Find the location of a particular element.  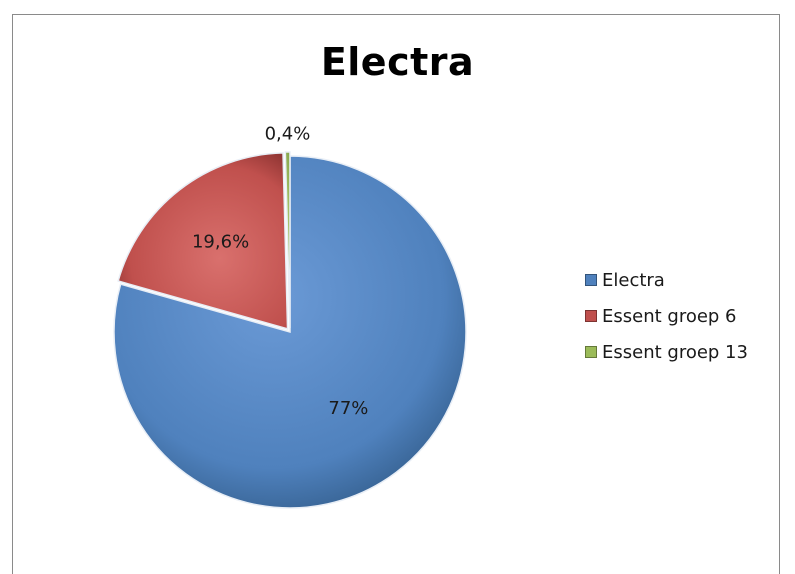

pie-data-labels: 77% 19,6% 0,4% is located at coordinates (280, 271).